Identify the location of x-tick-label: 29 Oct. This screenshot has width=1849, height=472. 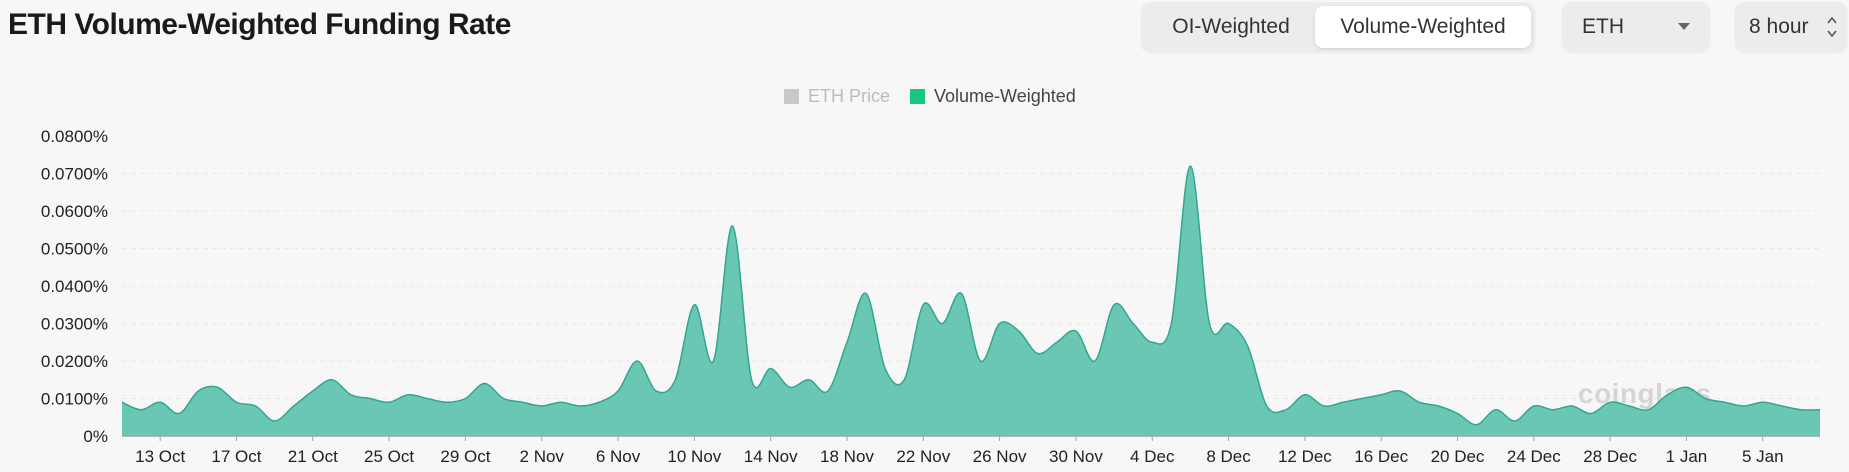
(465, 456).